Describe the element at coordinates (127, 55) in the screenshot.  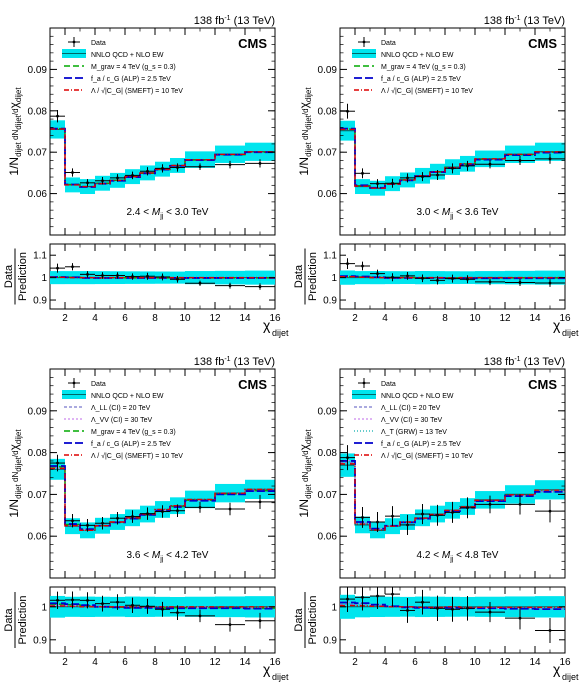
I see `legend-label: NNLO QCD + NLO EW` at that location.